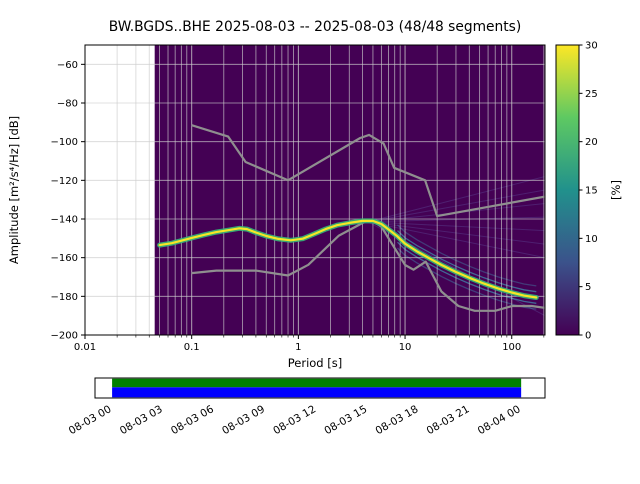 The height and width of the screenshot is (484, 640). I want to click on time-tick-label: 08-03 03, so click(141, 420).